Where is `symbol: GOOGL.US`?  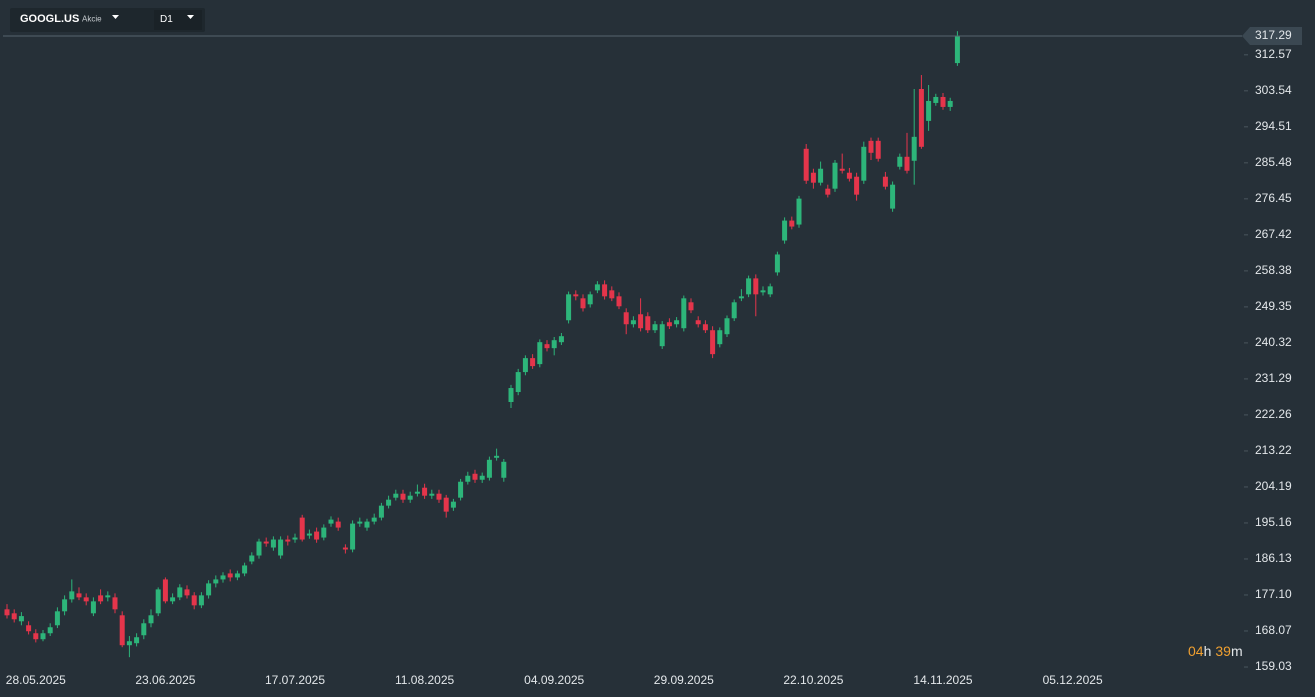 symbol: GOOGL.US is located at coordinates (49, 19).